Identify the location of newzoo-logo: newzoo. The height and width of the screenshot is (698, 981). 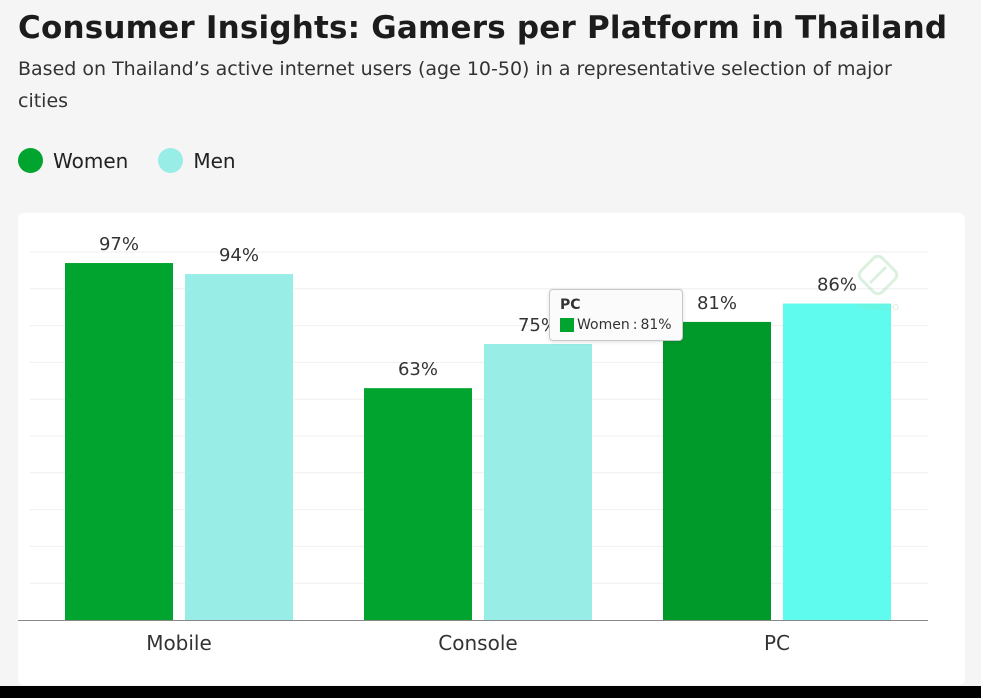
(878, 283).